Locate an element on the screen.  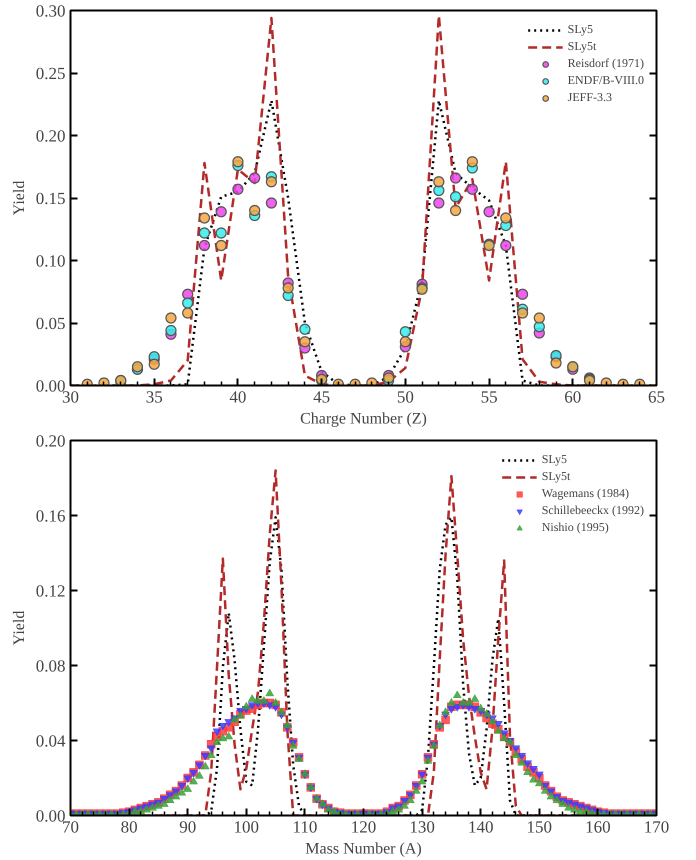
y-tick-label: 0.25 is located at coordinates (51, 73).